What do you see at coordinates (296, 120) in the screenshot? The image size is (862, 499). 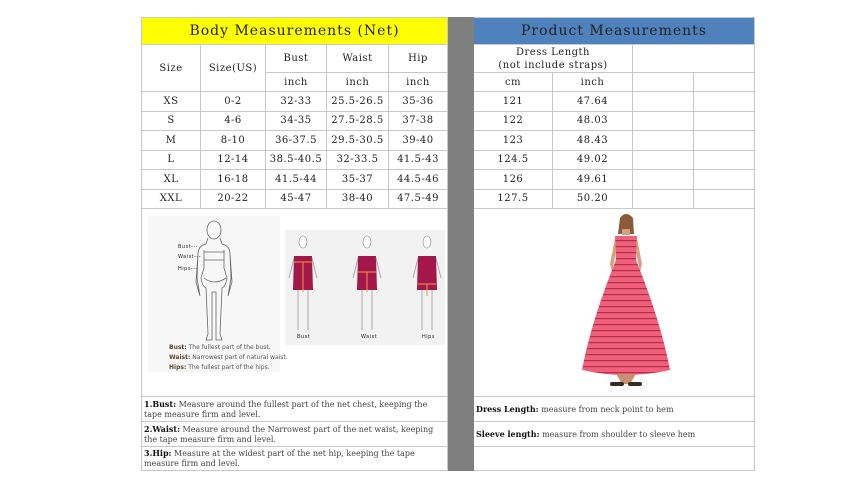 I see `cell-bust: 34-35` at bounding box center [296, 120].